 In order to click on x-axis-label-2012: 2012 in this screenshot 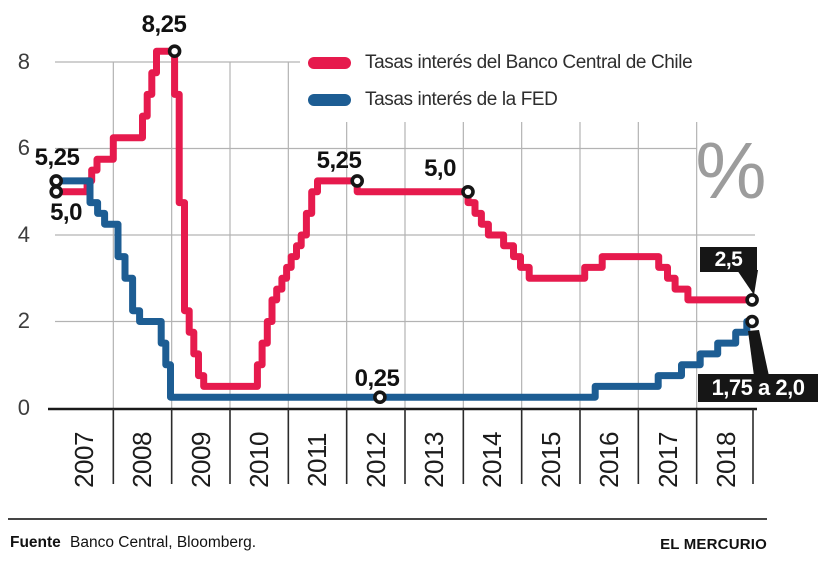, I will do `click(376, 460)`.